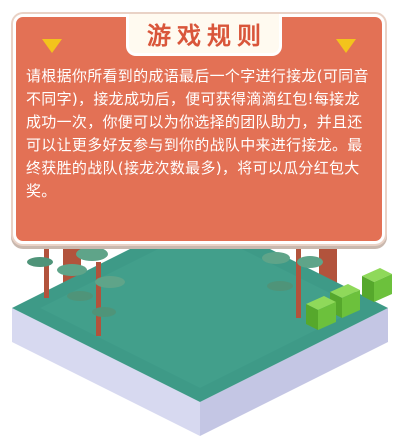 Image resolution: width=400 pixels, height=436 pixels. Describe the element at coordinates (207, 36) in the screenshot. I see `board-title: 游戏规则` at that location.